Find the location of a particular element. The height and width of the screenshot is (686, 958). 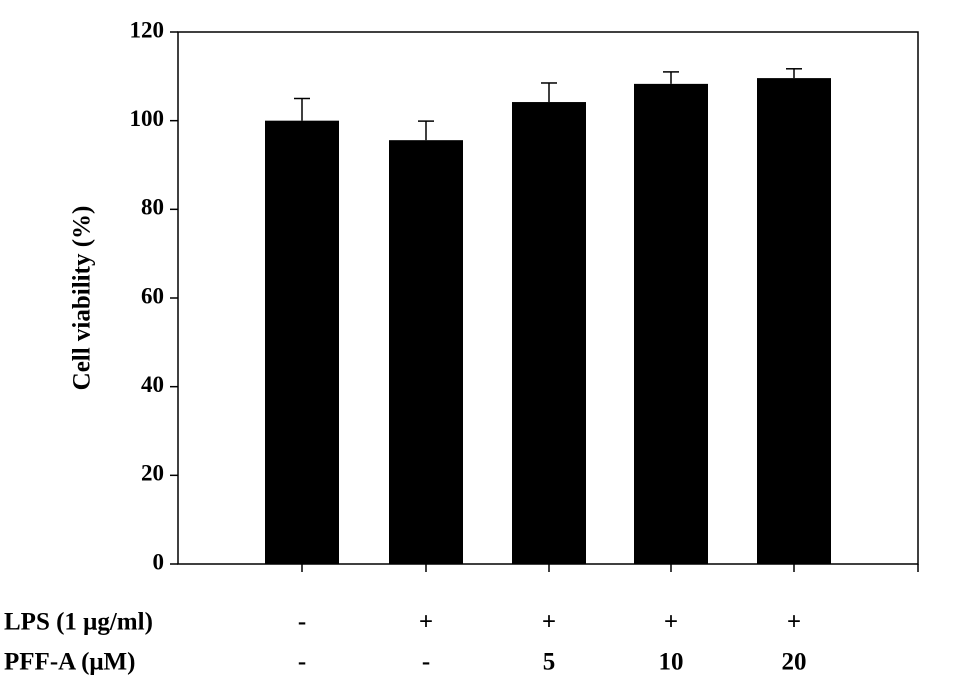

x-tick-label: 5 is located at coordinates (549, 662).